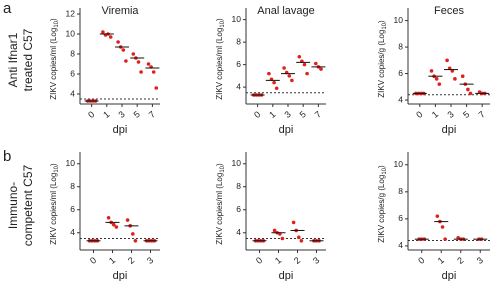 This screenshot has width=500, height=281. What do you see at coordinates (71, 13) in the screenshot?
I see `y-tick-label: 12` at bounding box center [71, 13].